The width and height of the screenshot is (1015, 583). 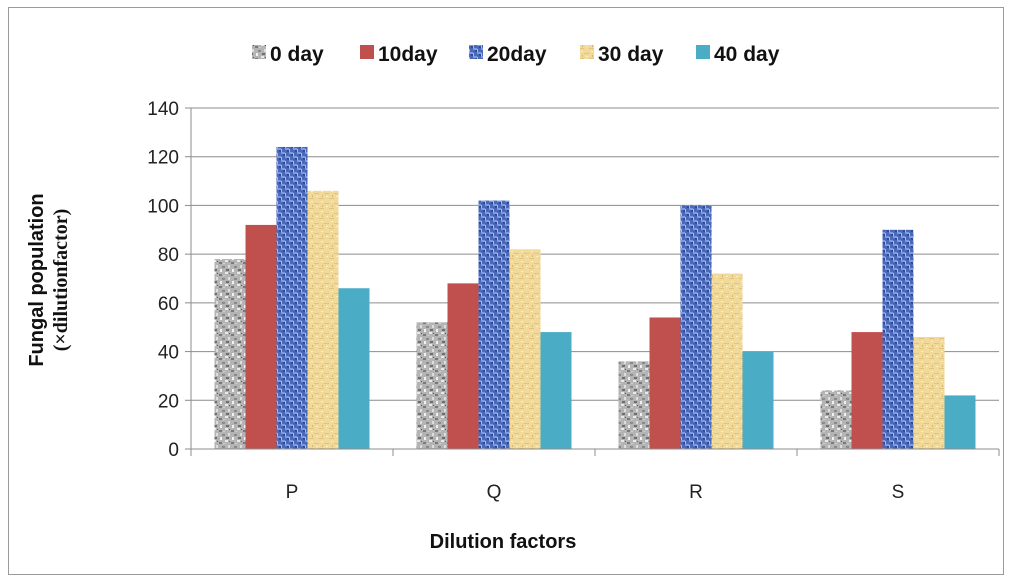 I want to click on y-axis-ticks: 0 20 40 60 80 100 120 140, so click(x=169, y=280).